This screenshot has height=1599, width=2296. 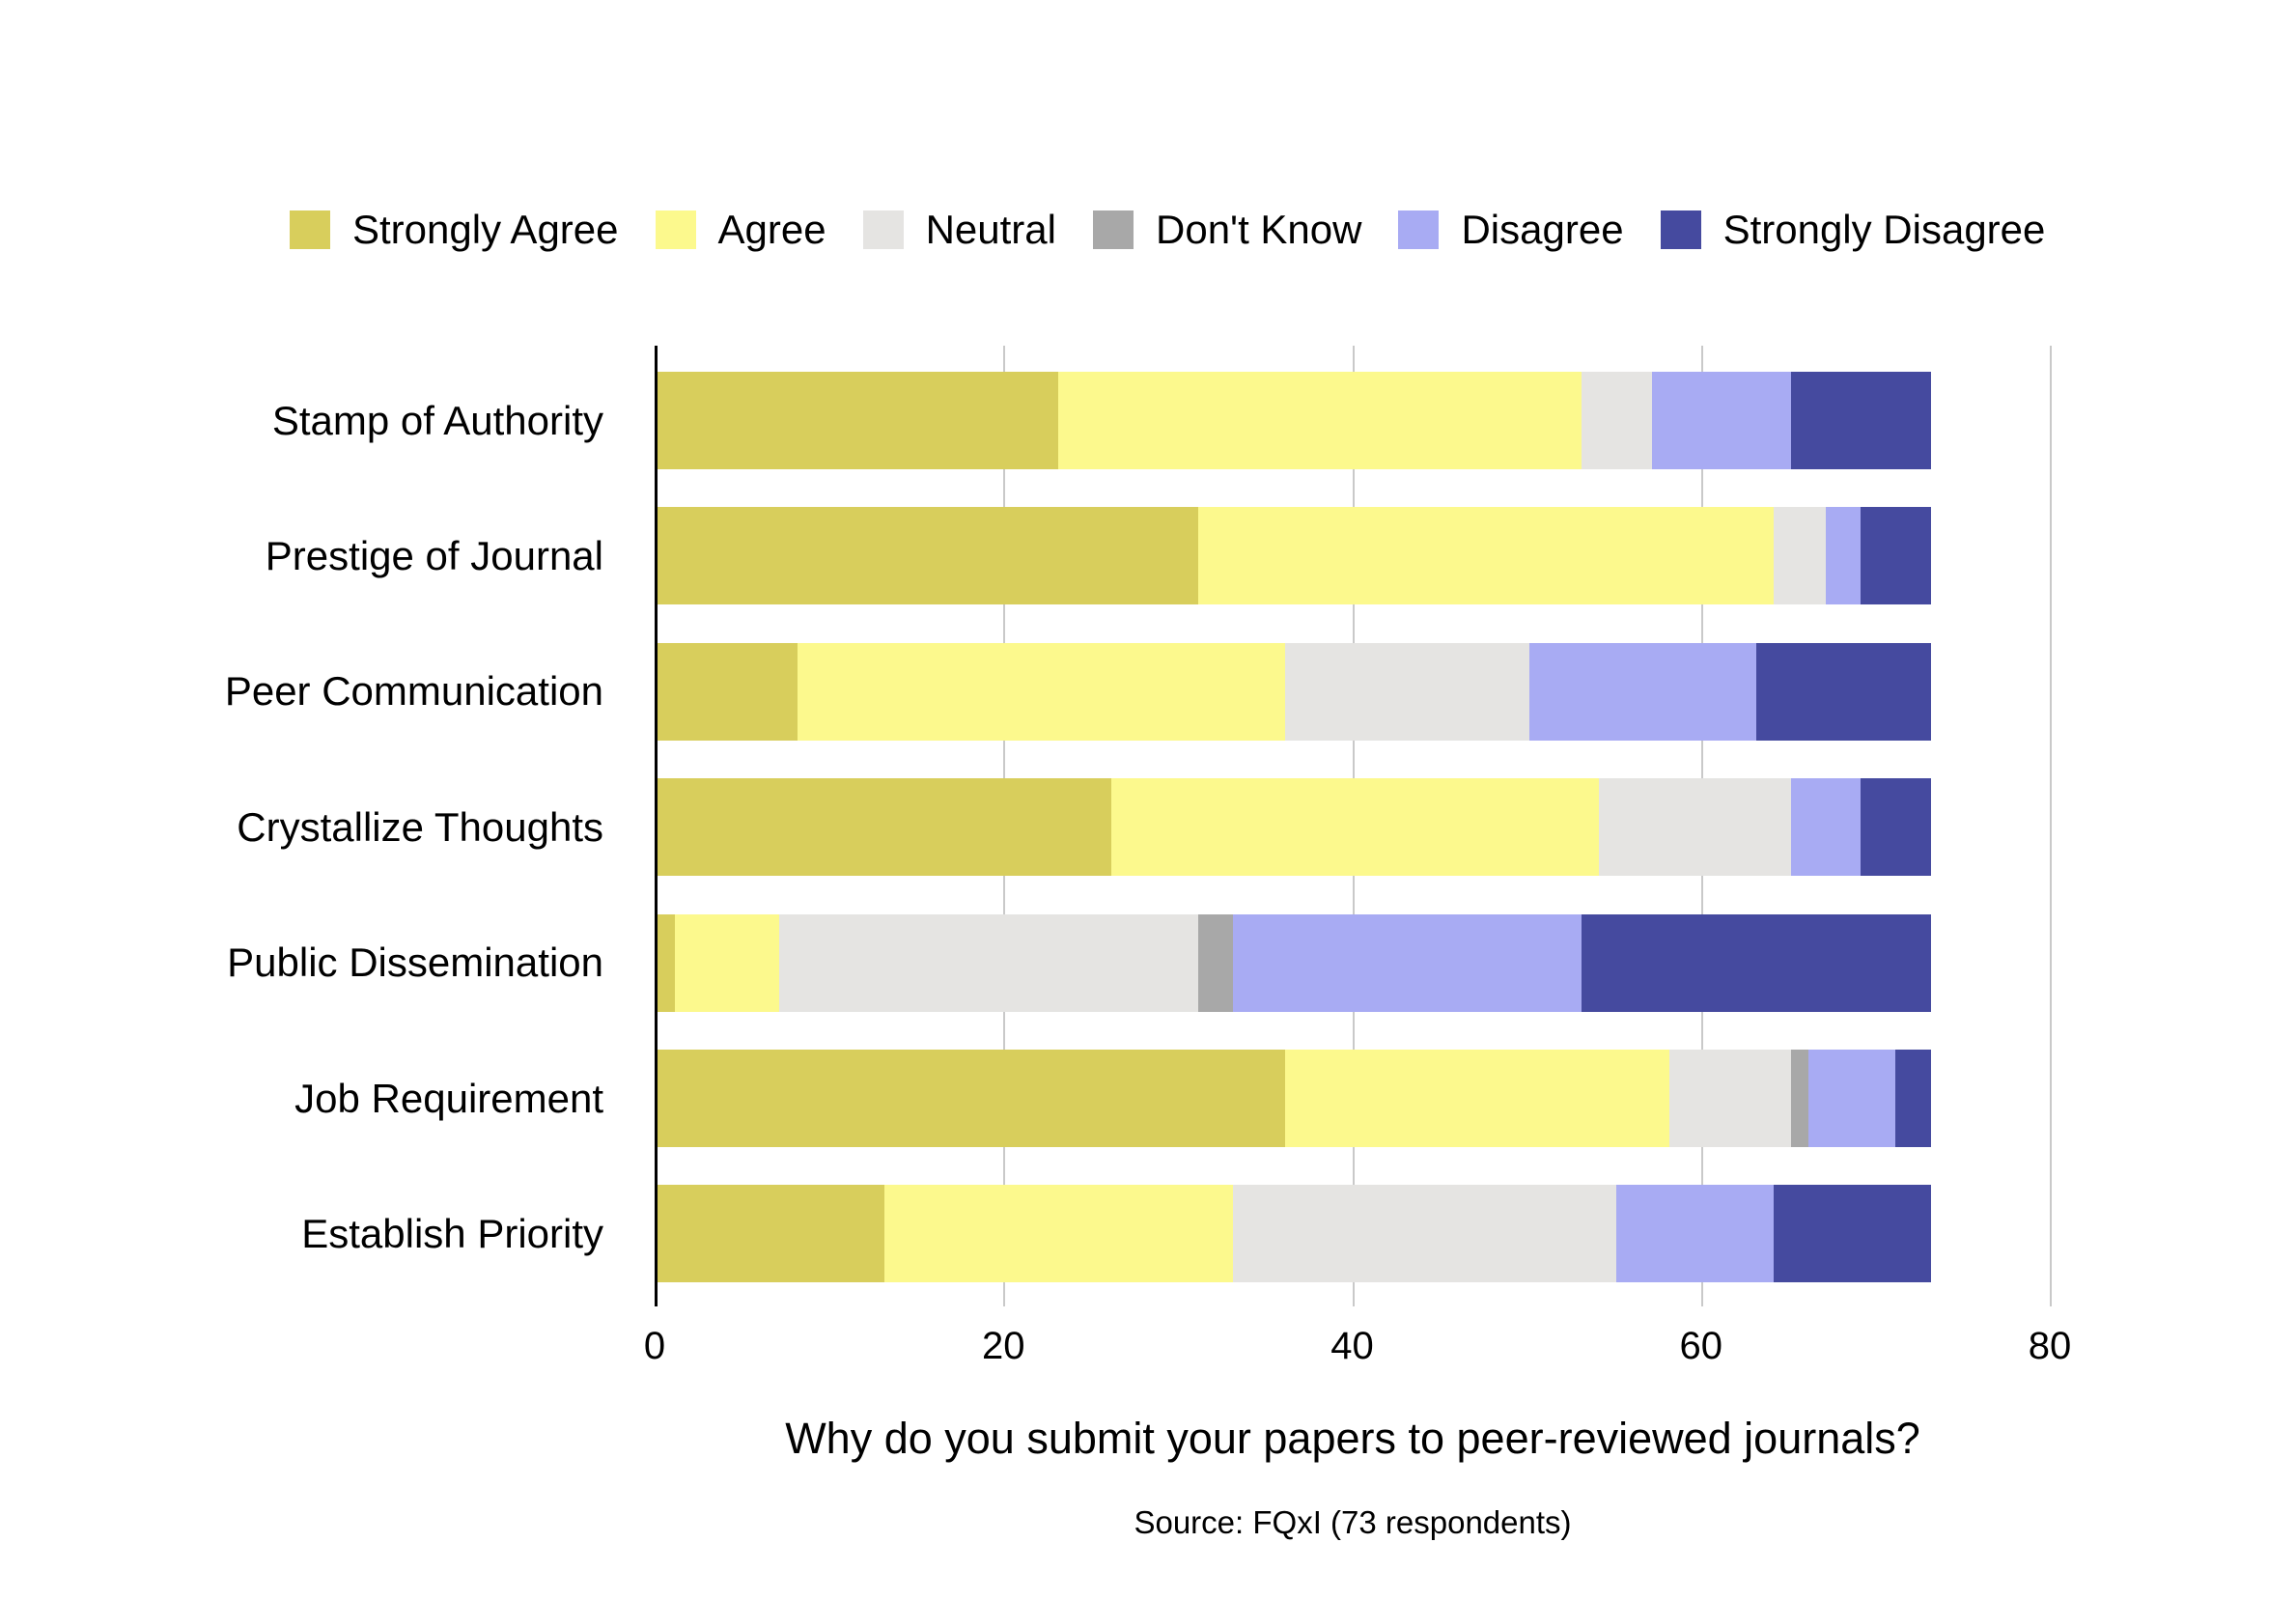 What do you see at coordinates (1884, 229) in the screenshot?
I see `legend-label: Strongly Disagree` at bounding box center [1884, 229].